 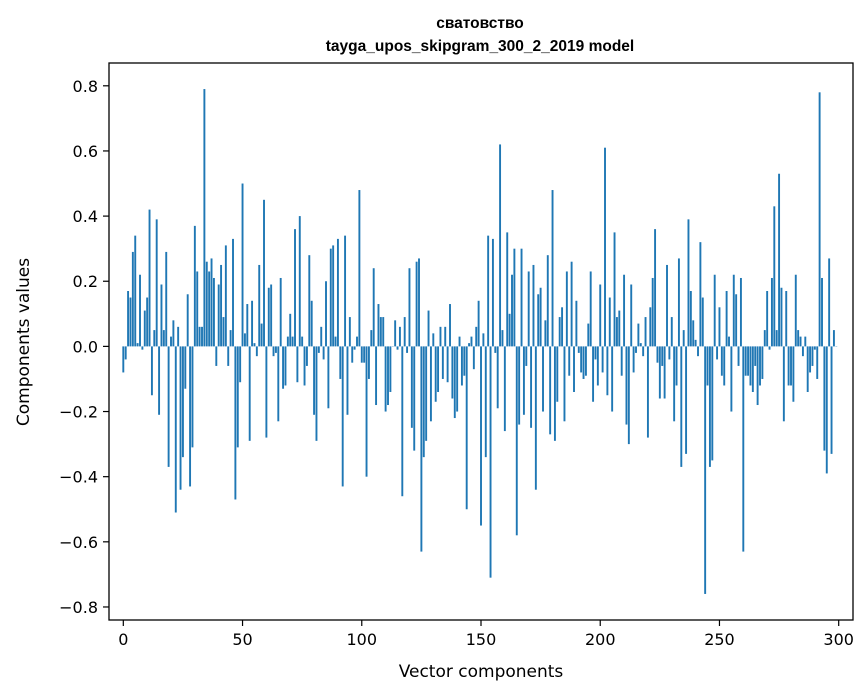 I want to click on x-tick-label: 150, so click(x=481, y=639).